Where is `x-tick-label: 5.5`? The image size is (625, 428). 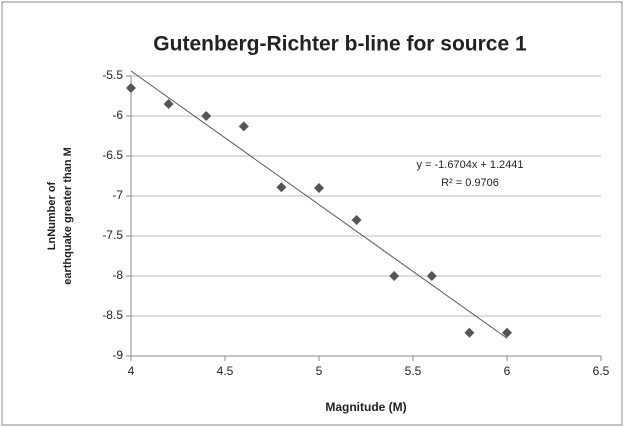 x-tick-label: 5.5 is located at coordinates (413, 371).